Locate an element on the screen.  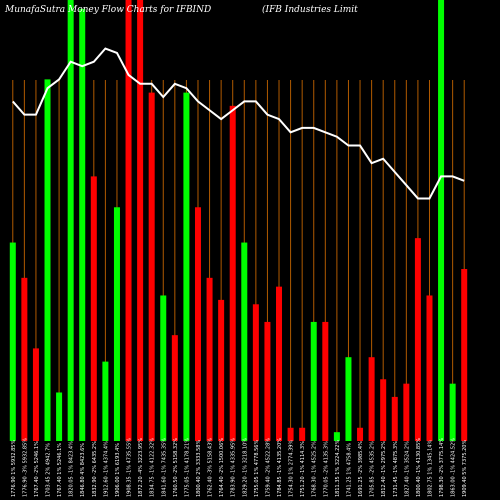
x-tick-label: 1800.40 2% 3333.58% is located at coordinates (199, 468).